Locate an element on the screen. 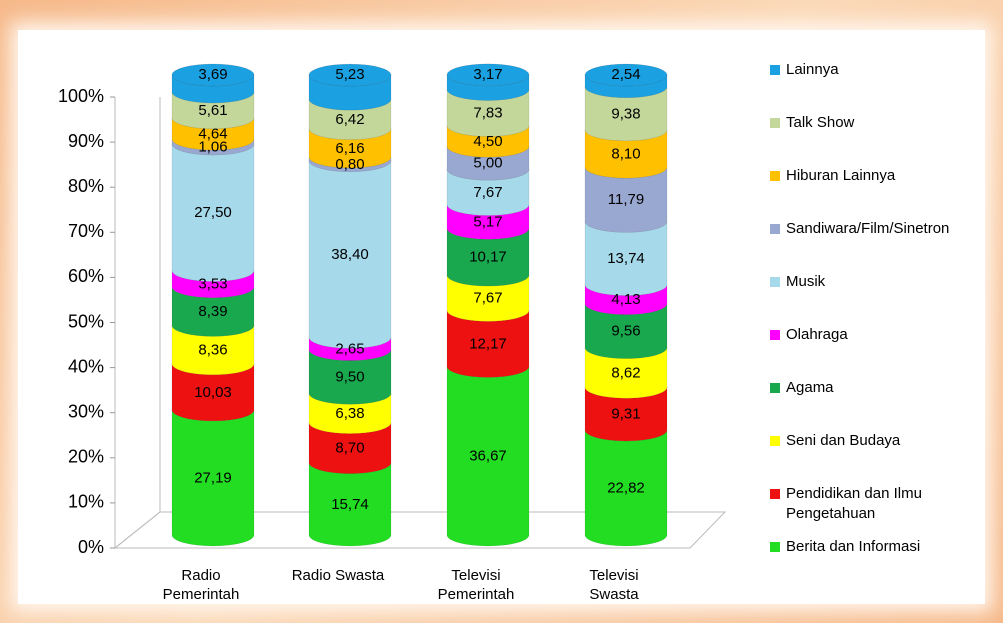  value-label: 4,50 is located at coordinates (487, 141).